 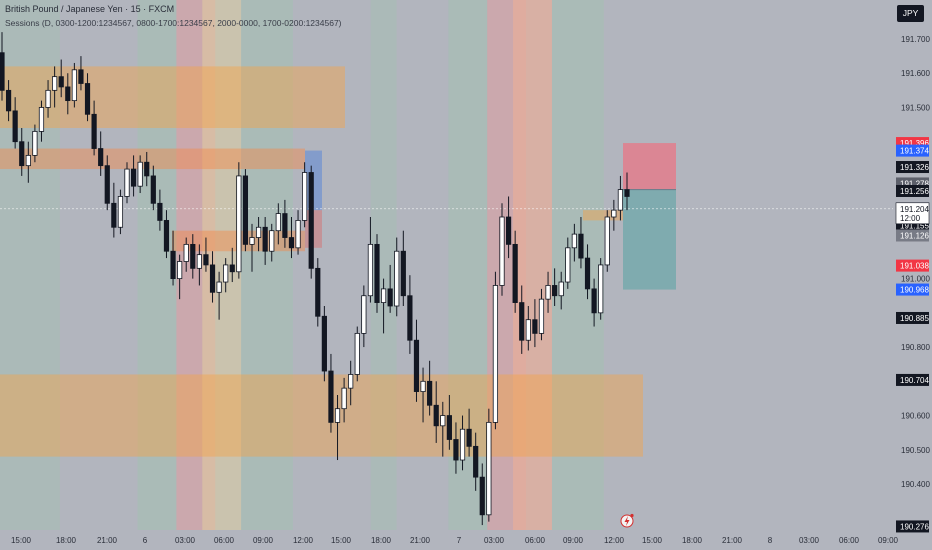 I want to click on price-tick-label: 190.400, so click(x=915, y=484).